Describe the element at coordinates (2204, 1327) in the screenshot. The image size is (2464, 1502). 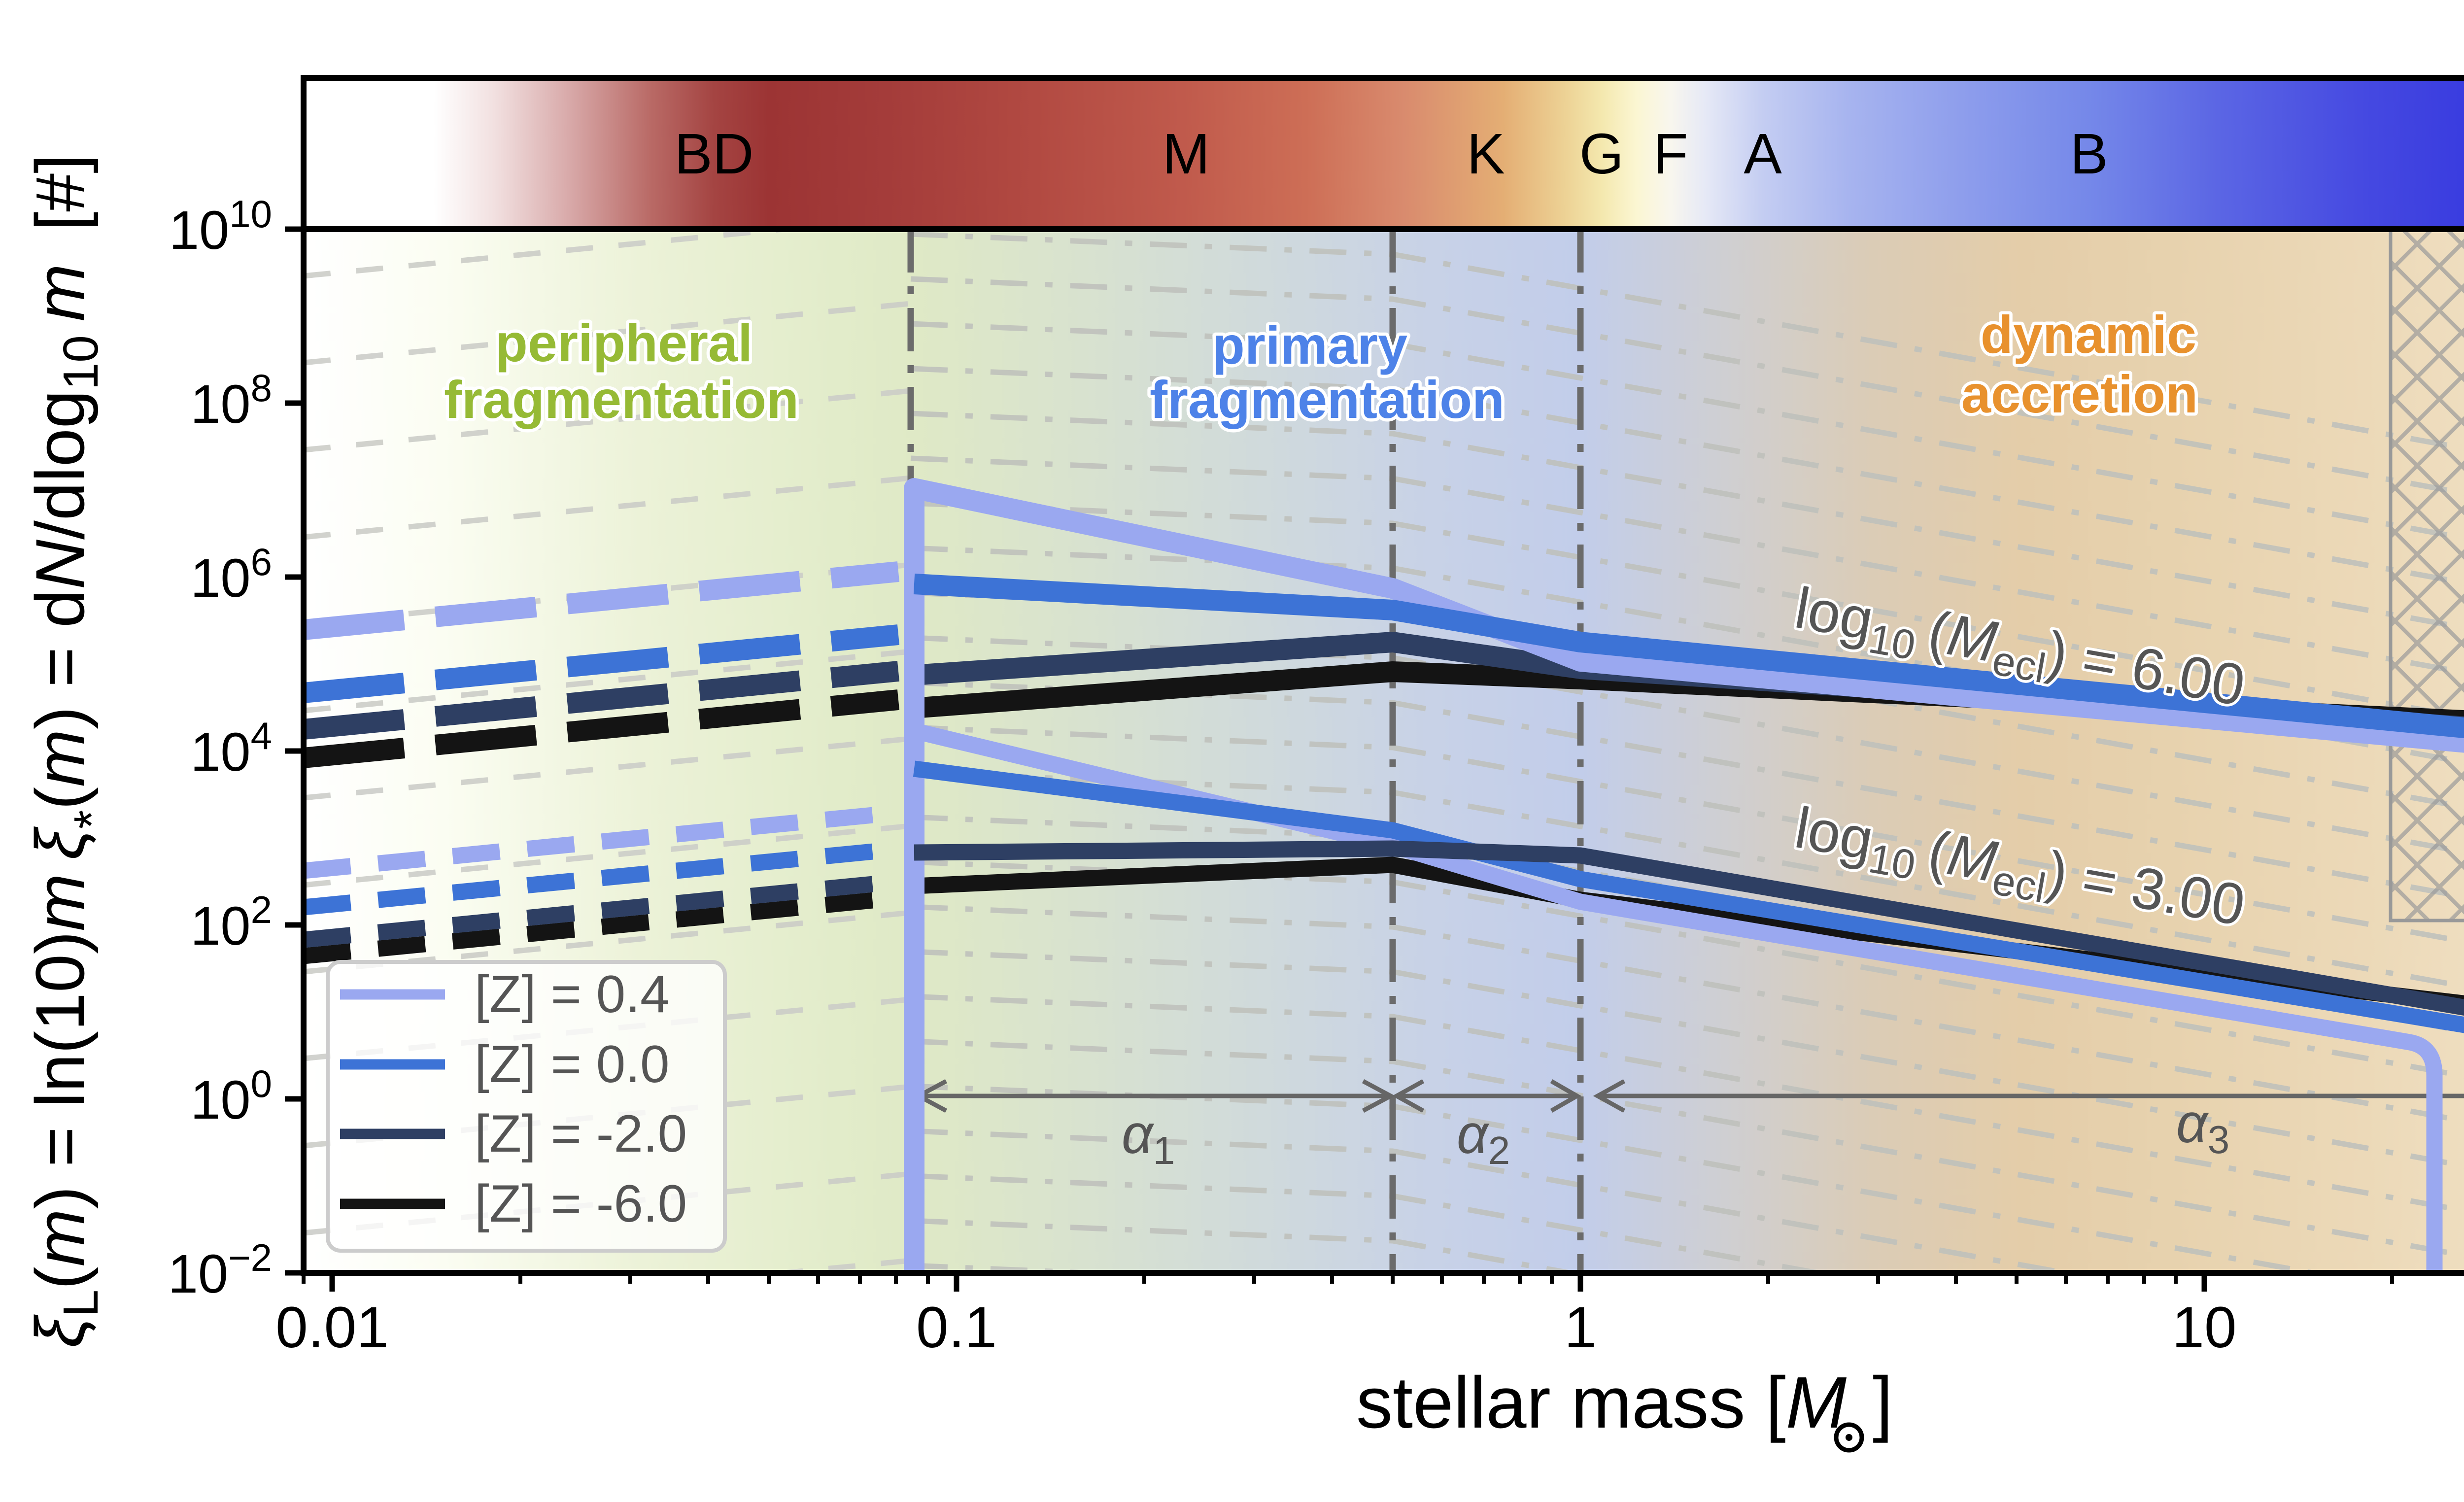
I see `svg-text: 10` at that location.